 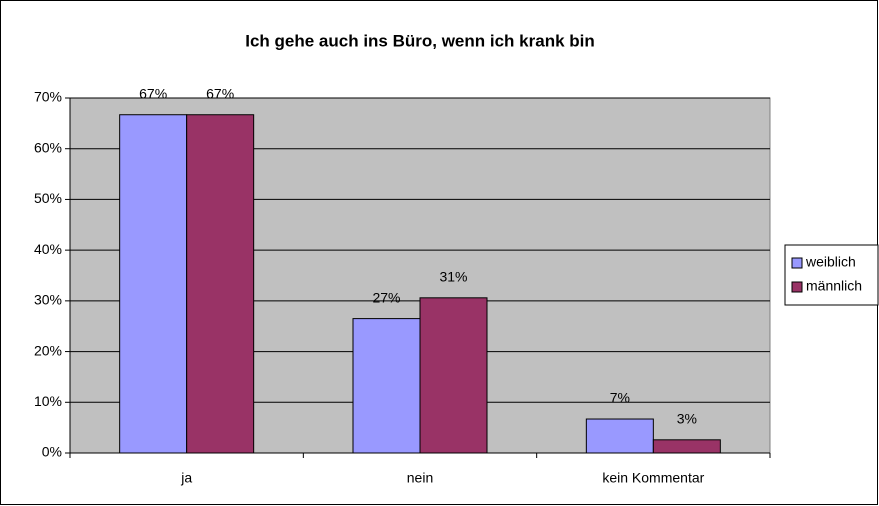 What do you see at coordinates (48, 401) in the screenshot?
I see `y-tick-label: 10%` at bounding box center [48, 401].